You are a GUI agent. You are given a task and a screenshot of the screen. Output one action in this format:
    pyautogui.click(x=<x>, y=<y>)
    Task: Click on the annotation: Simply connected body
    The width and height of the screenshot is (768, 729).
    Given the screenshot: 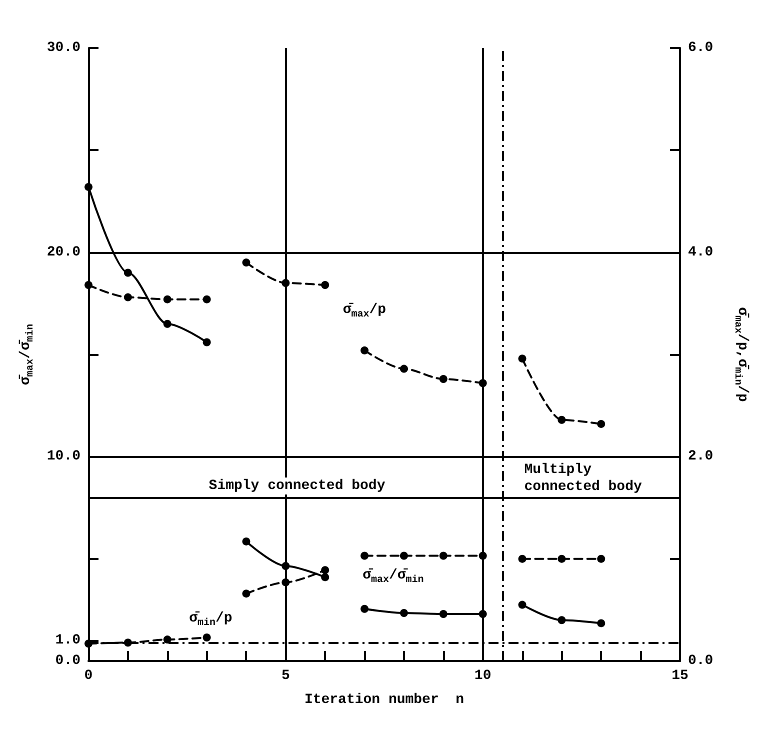 What is the action you would take?
    pyautogui.click(x=297, y=486)
    